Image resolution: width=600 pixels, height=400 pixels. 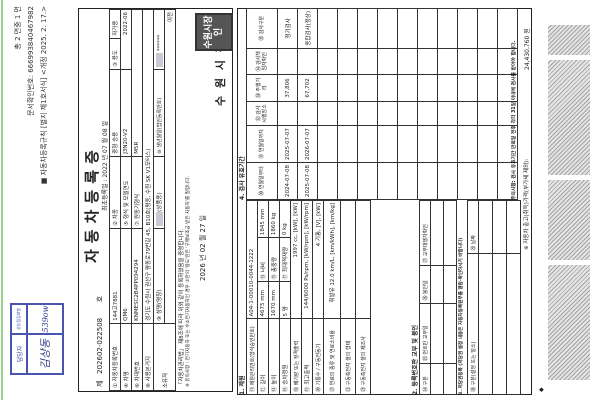 I want to click on diamond-mark: ◆, so click(x=541, y=389).